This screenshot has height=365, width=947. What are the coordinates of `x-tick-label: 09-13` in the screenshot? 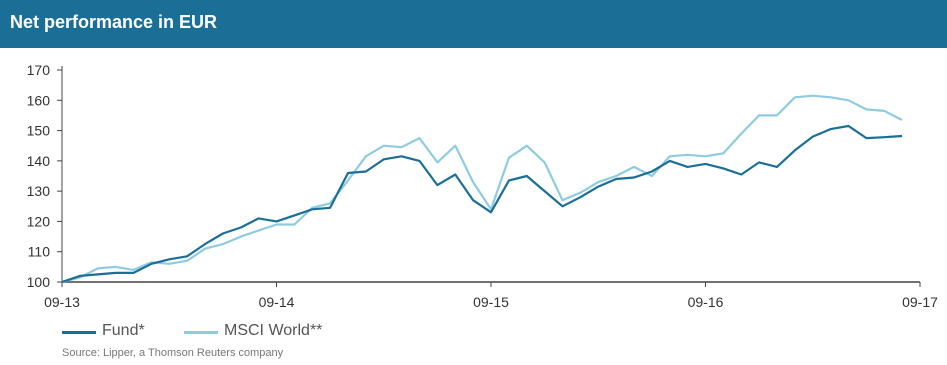 It's located at (62, 302).